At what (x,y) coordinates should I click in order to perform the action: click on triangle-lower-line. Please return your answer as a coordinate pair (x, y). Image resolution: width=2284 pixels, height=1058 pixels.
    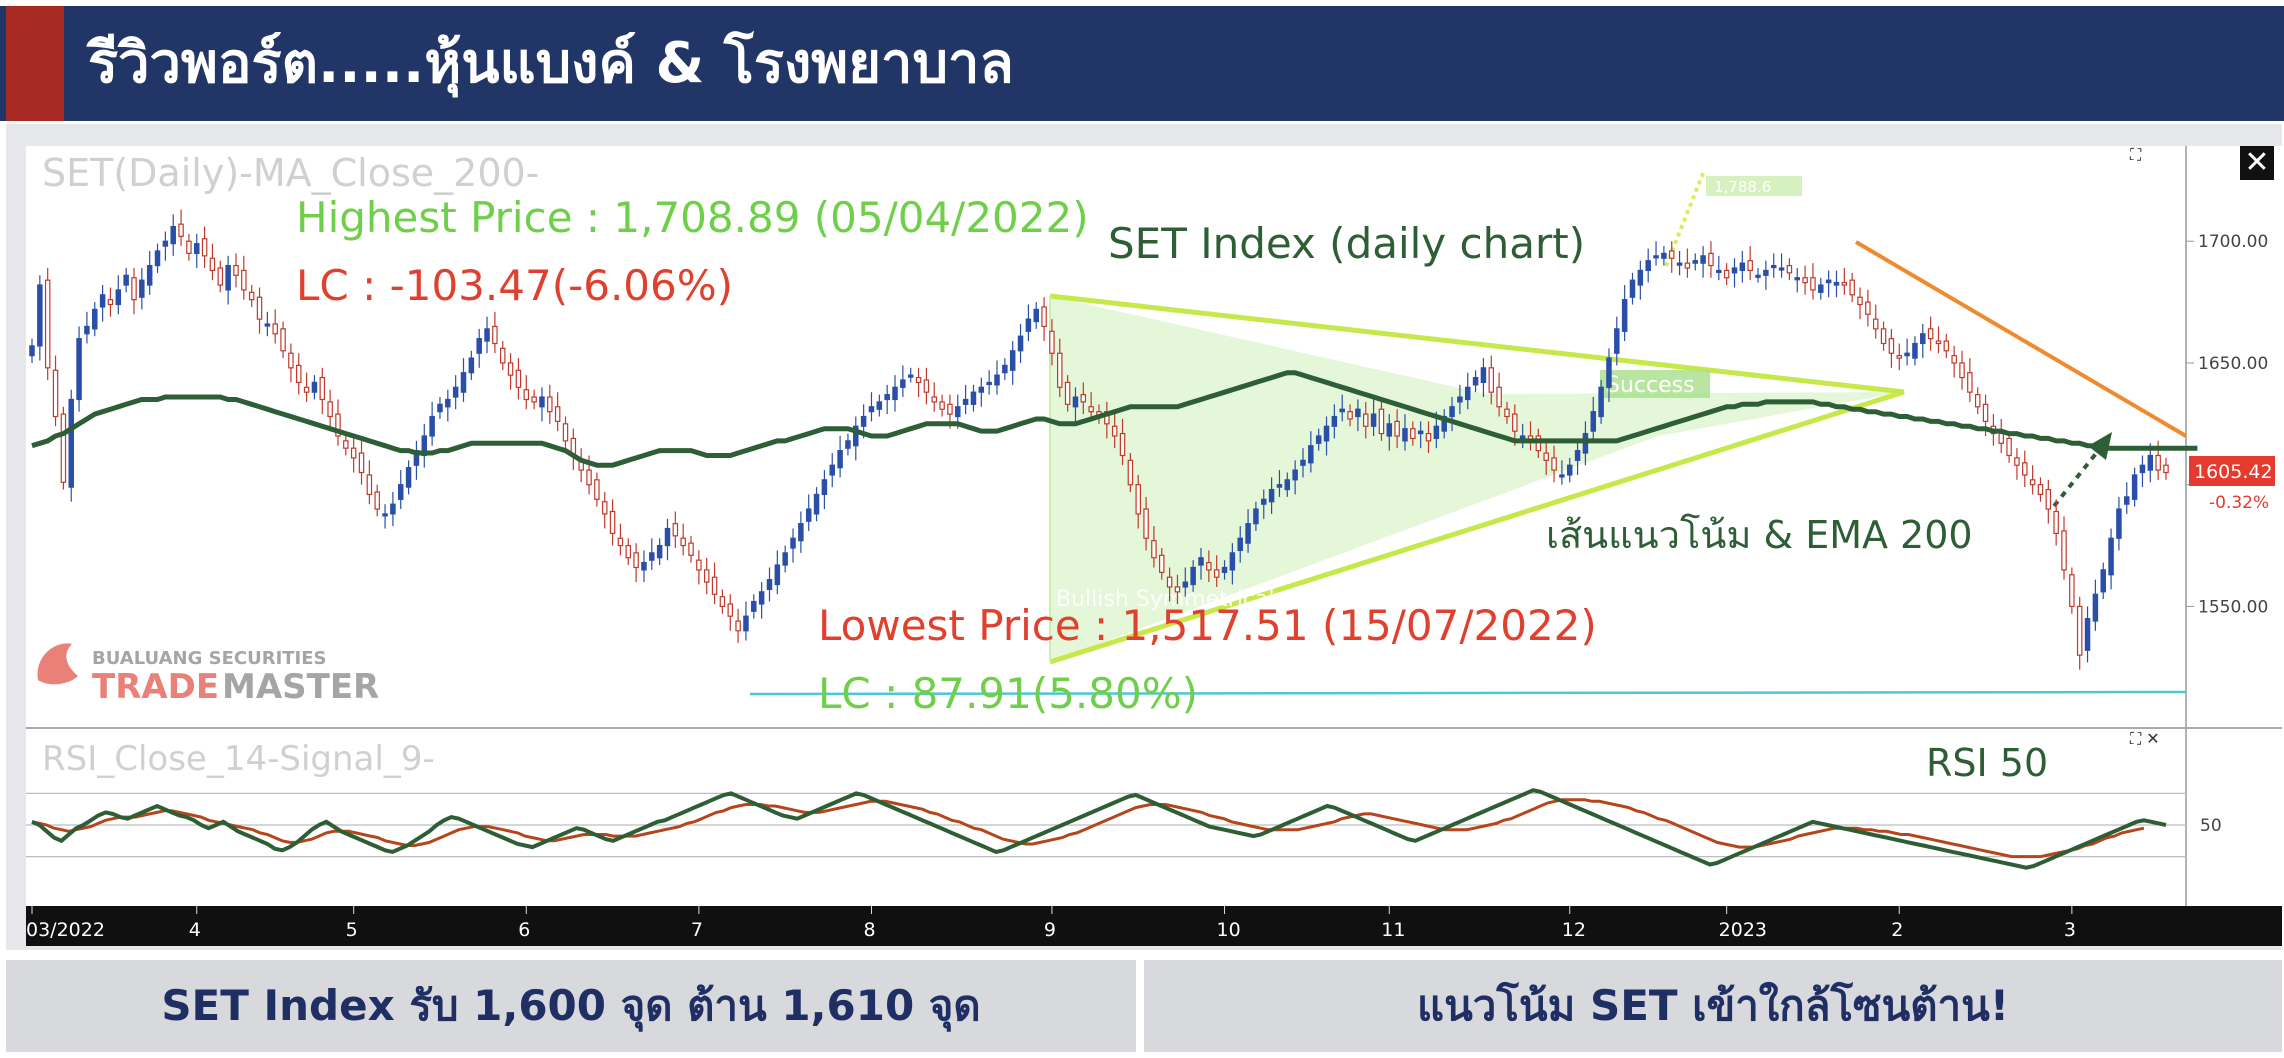
    Looking at the image, I should click on (1477, 527).